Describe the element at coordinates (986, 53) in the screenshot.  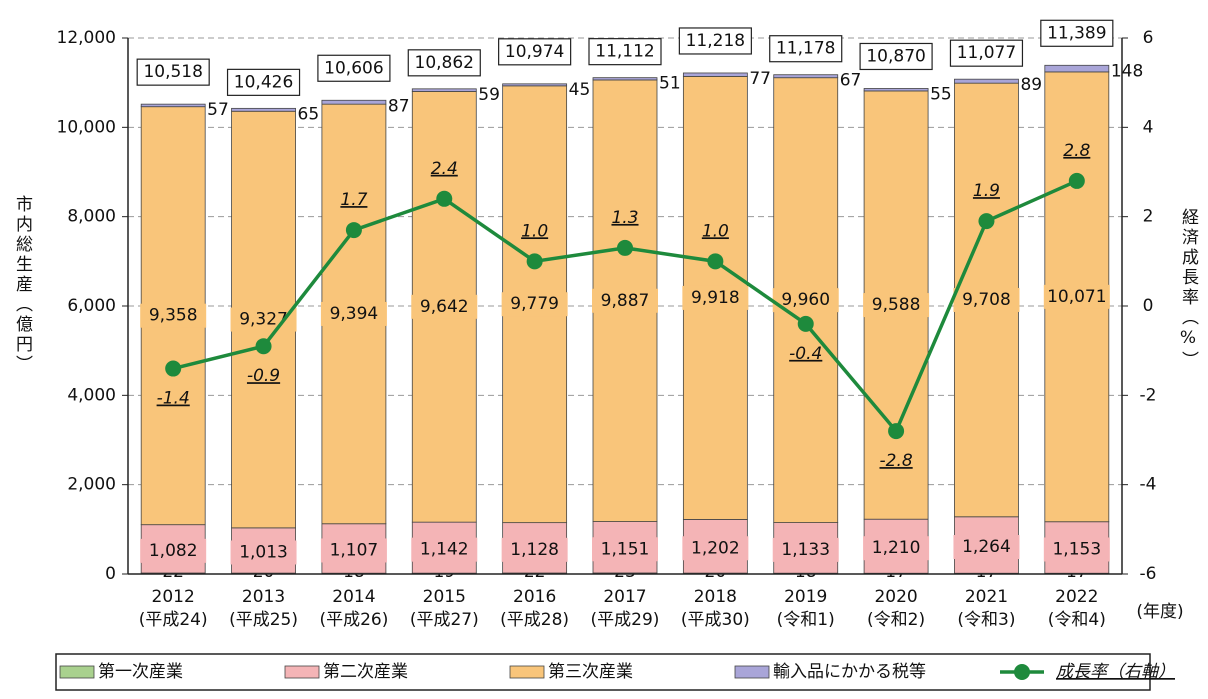
I see `total-label: 11,077` at that location.